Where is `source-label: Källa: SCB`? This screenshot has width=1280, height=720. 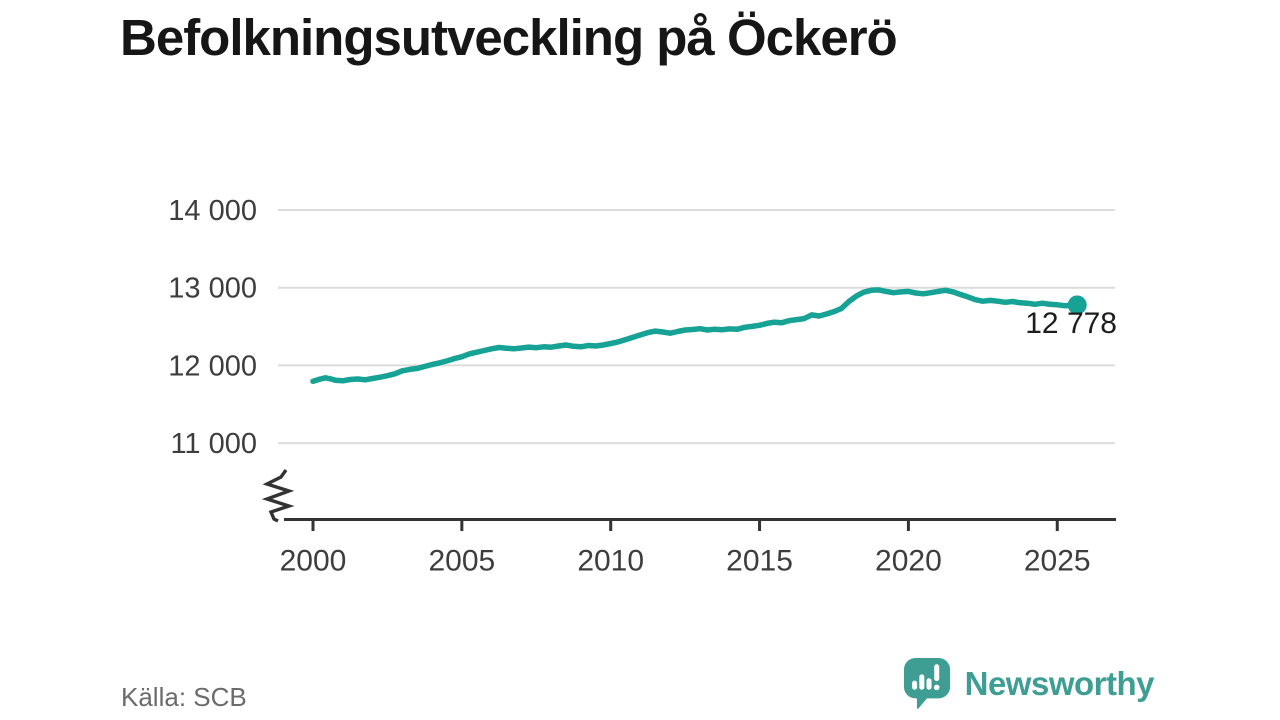 source-label: Källa: SCB is located at coordinates (184, 697).